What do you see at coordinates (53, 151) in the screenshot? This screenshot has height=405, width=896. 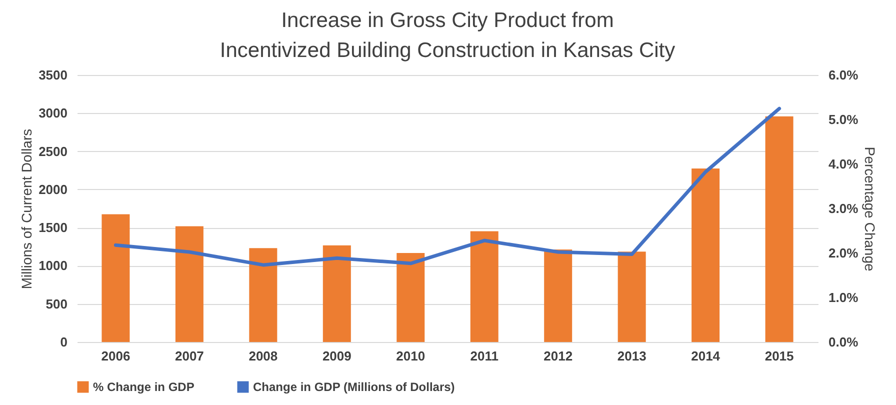 I see `y-tick-label: 2500` at bounding box center [53, 151].